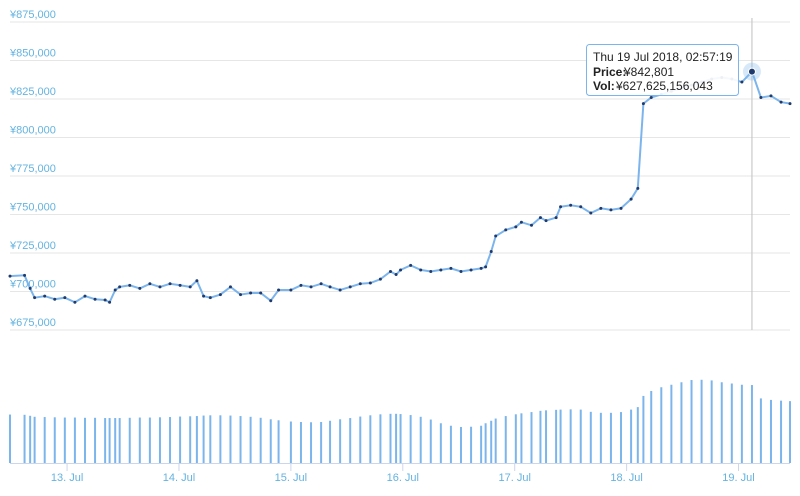 This screenshot has height=496, width=800. I want to click on x-tick-label: 15. Jul, so click(291, 478).